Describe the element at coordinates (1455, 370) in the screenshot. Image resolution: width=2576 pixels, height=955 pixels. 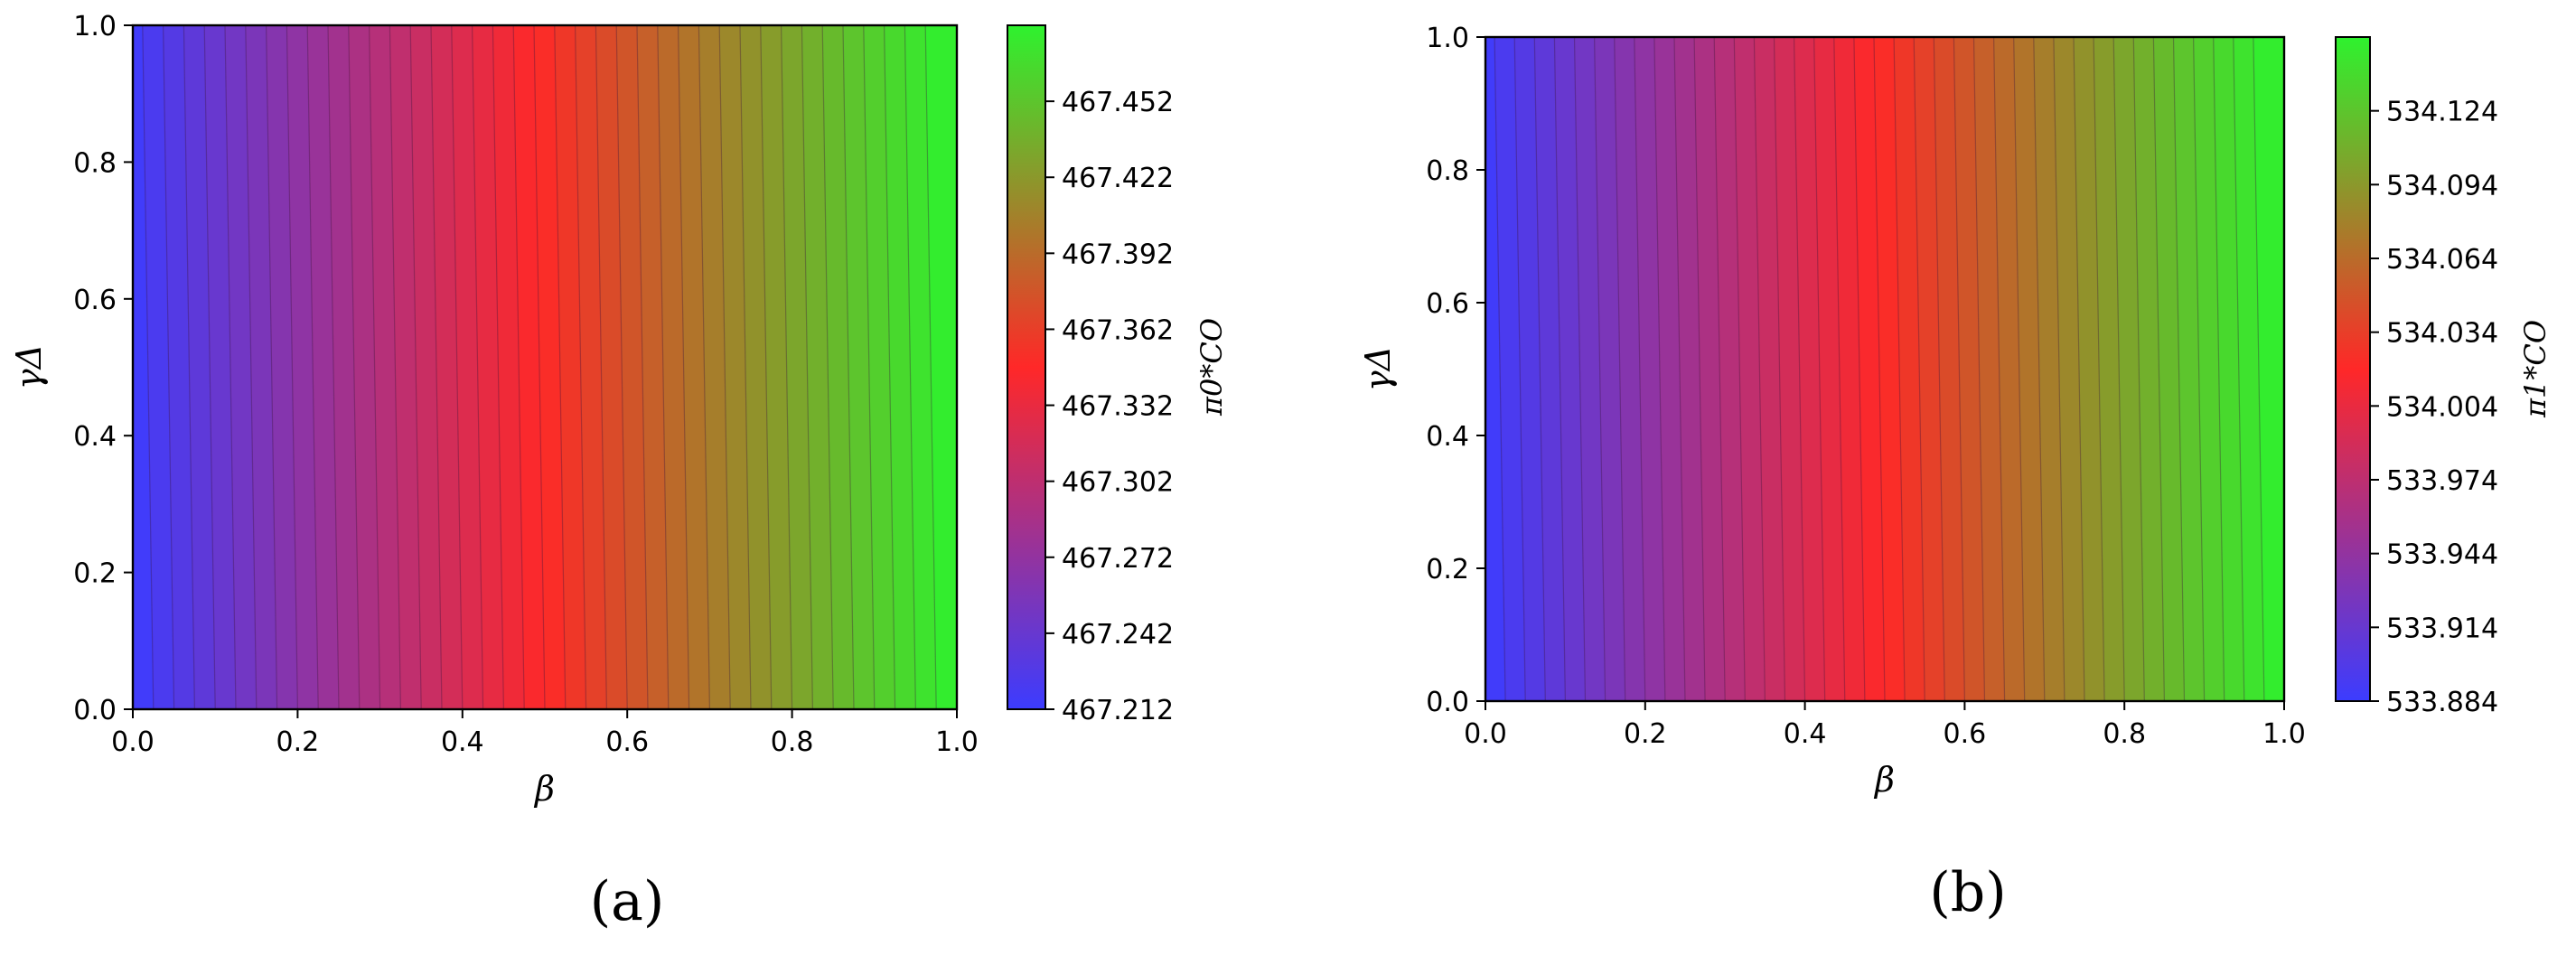
I see `y-axis: 0.0 0.2 0.4 0.6 0.8 1.0` at that location.